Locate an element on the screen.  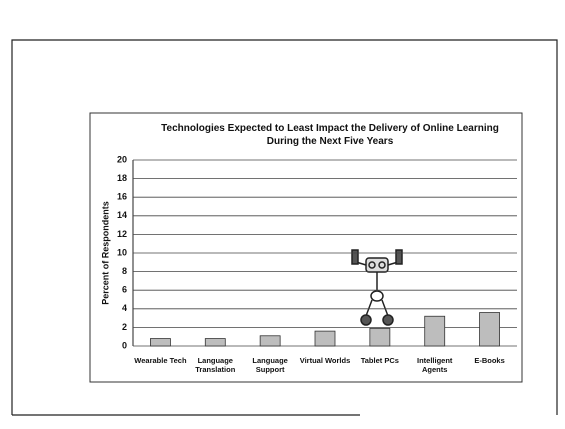
y-tick-label: 12 is located at coordinates (122, 234).